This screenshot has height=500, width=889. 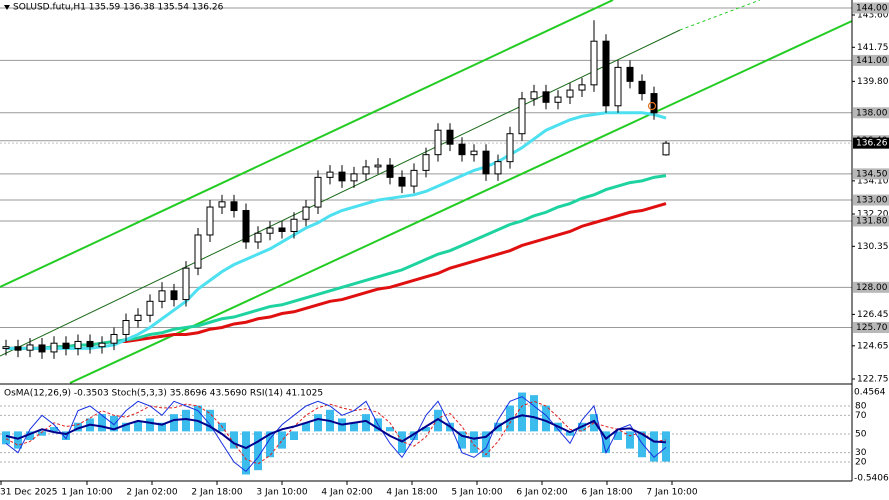 I want to click on y-tick-label: 141.75, so click(x=873, y=48).